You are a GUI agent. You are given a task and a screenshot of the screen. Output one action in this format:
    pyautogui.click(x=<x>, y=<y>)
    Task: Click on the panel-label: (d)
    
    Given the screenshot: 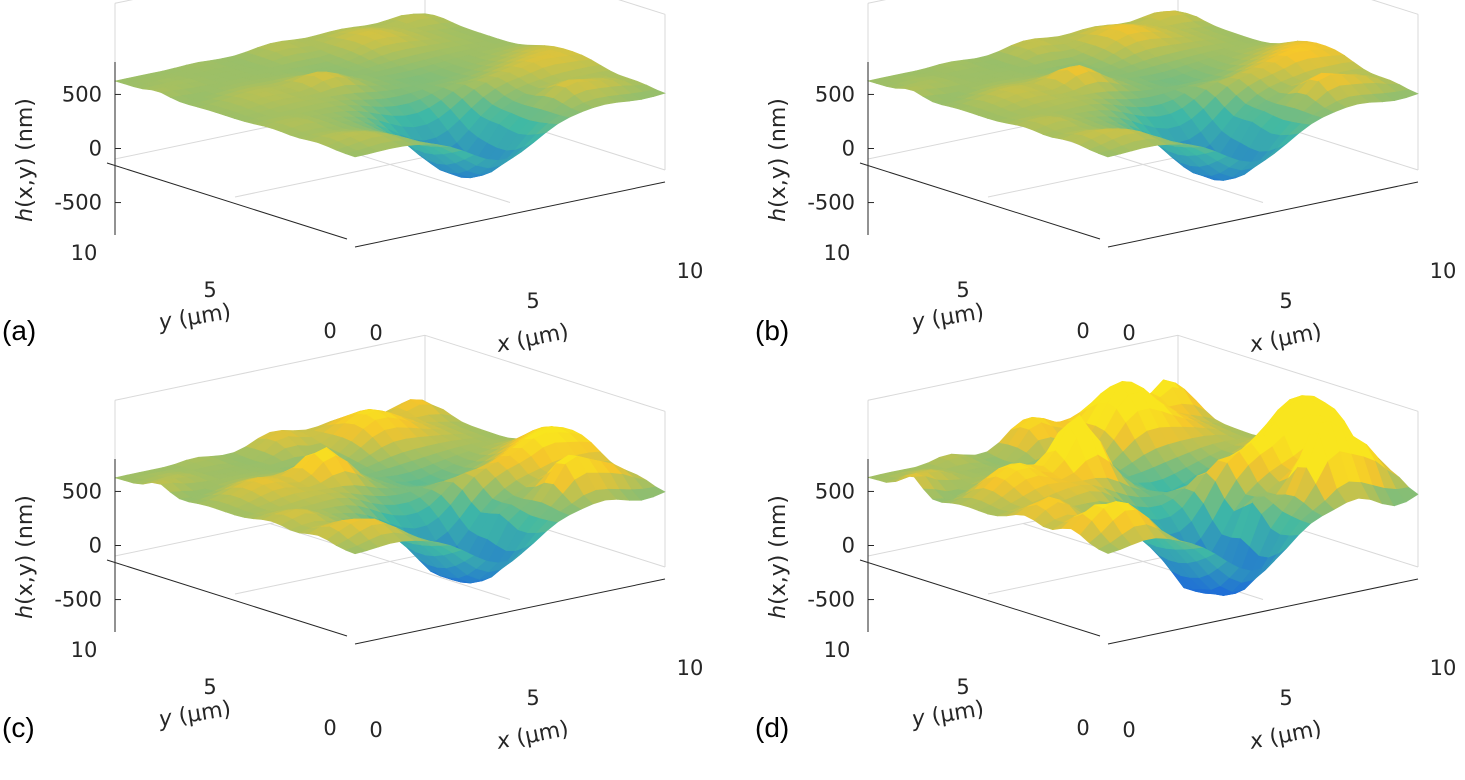 What is the action you would take?
    pyautogui.click(x=772, y=727)
    